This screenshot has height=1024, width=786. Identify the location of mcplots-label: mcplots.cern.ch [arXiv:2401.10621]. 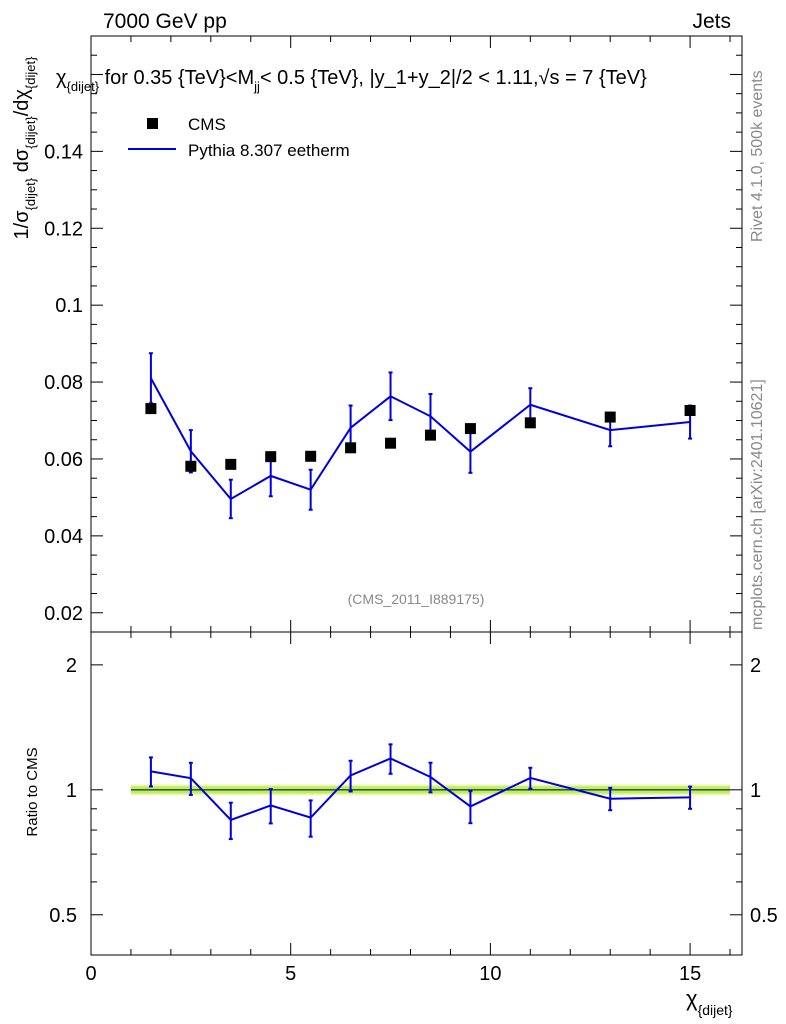
(757, 504).